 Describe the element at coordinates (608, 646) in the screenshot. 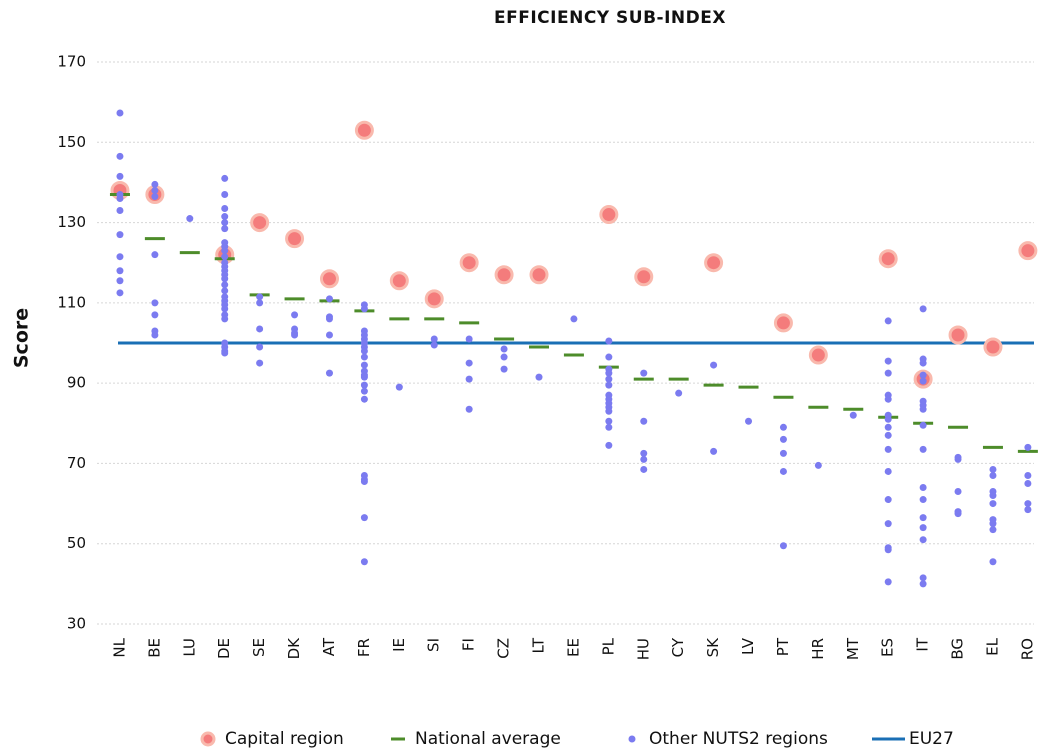

I see `x-tick-label: PL` at that location.